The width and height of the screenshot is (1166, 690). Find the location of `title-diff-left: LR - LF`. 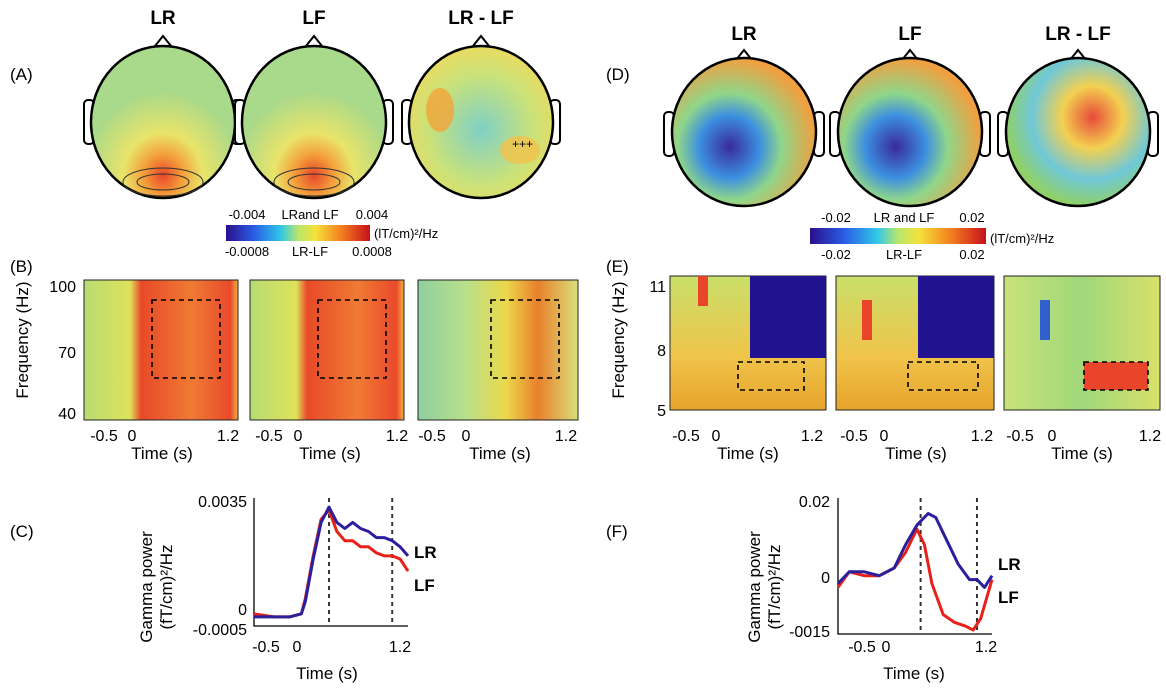

title-diff-left: LR - LF is located at coordinates (480, 18).